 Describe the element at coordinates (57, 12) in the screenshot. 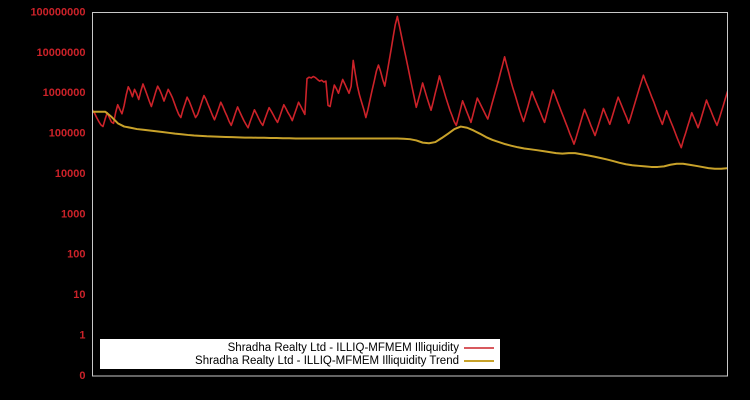

I see `y-axis-tick-label: 100000000` at that location.